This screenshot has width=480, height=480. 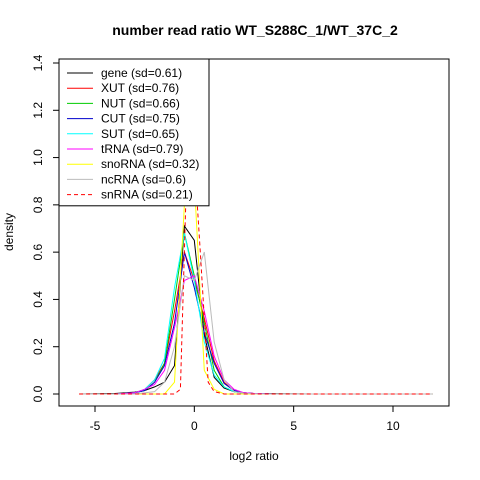 I want to click on legend-box, so click(x=134, y=132).